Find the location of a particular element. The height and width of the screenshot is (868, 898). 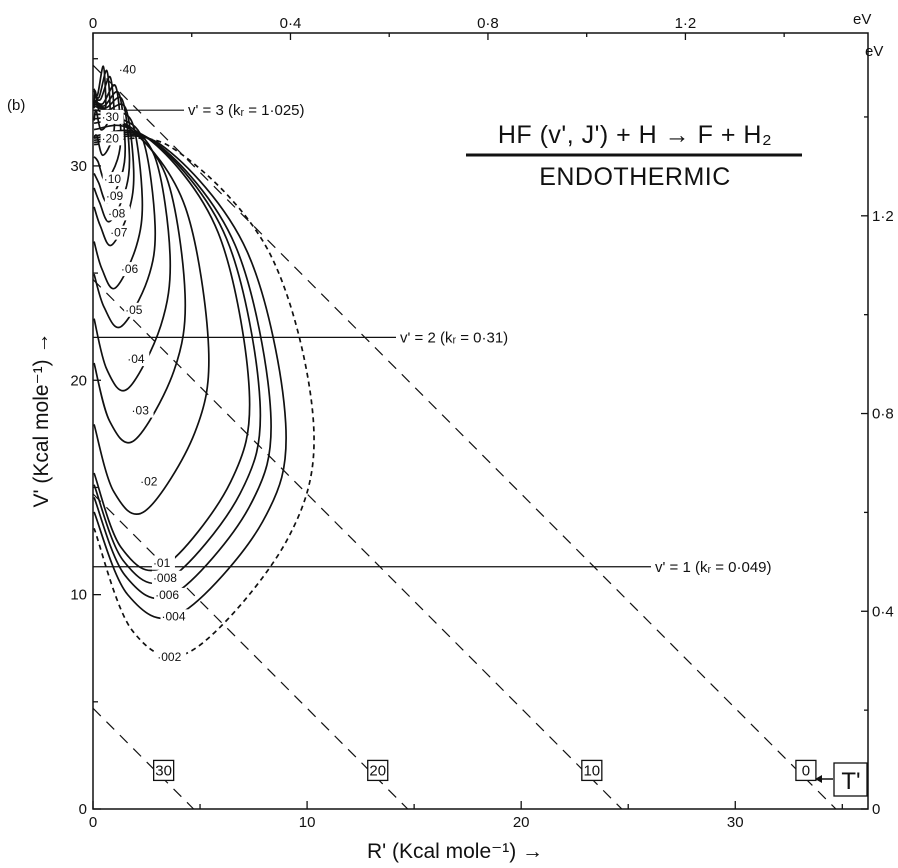

T-axis-indicator: T' is located at coordinates (841, 779).